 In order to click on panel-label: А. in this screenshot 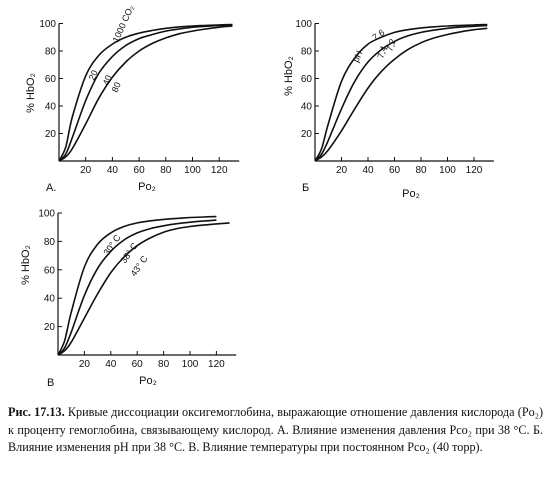, I will do `click(51, 188)`.